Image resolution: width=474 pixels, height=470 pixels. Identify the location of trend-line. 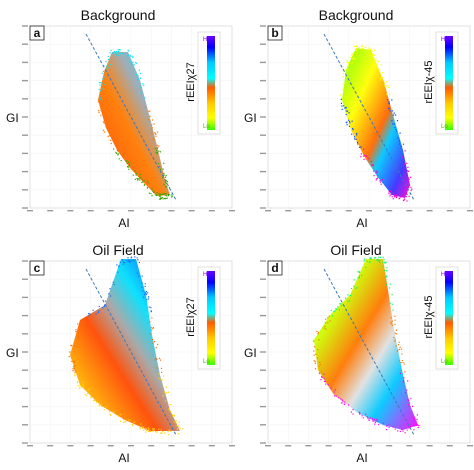
(131, 352).